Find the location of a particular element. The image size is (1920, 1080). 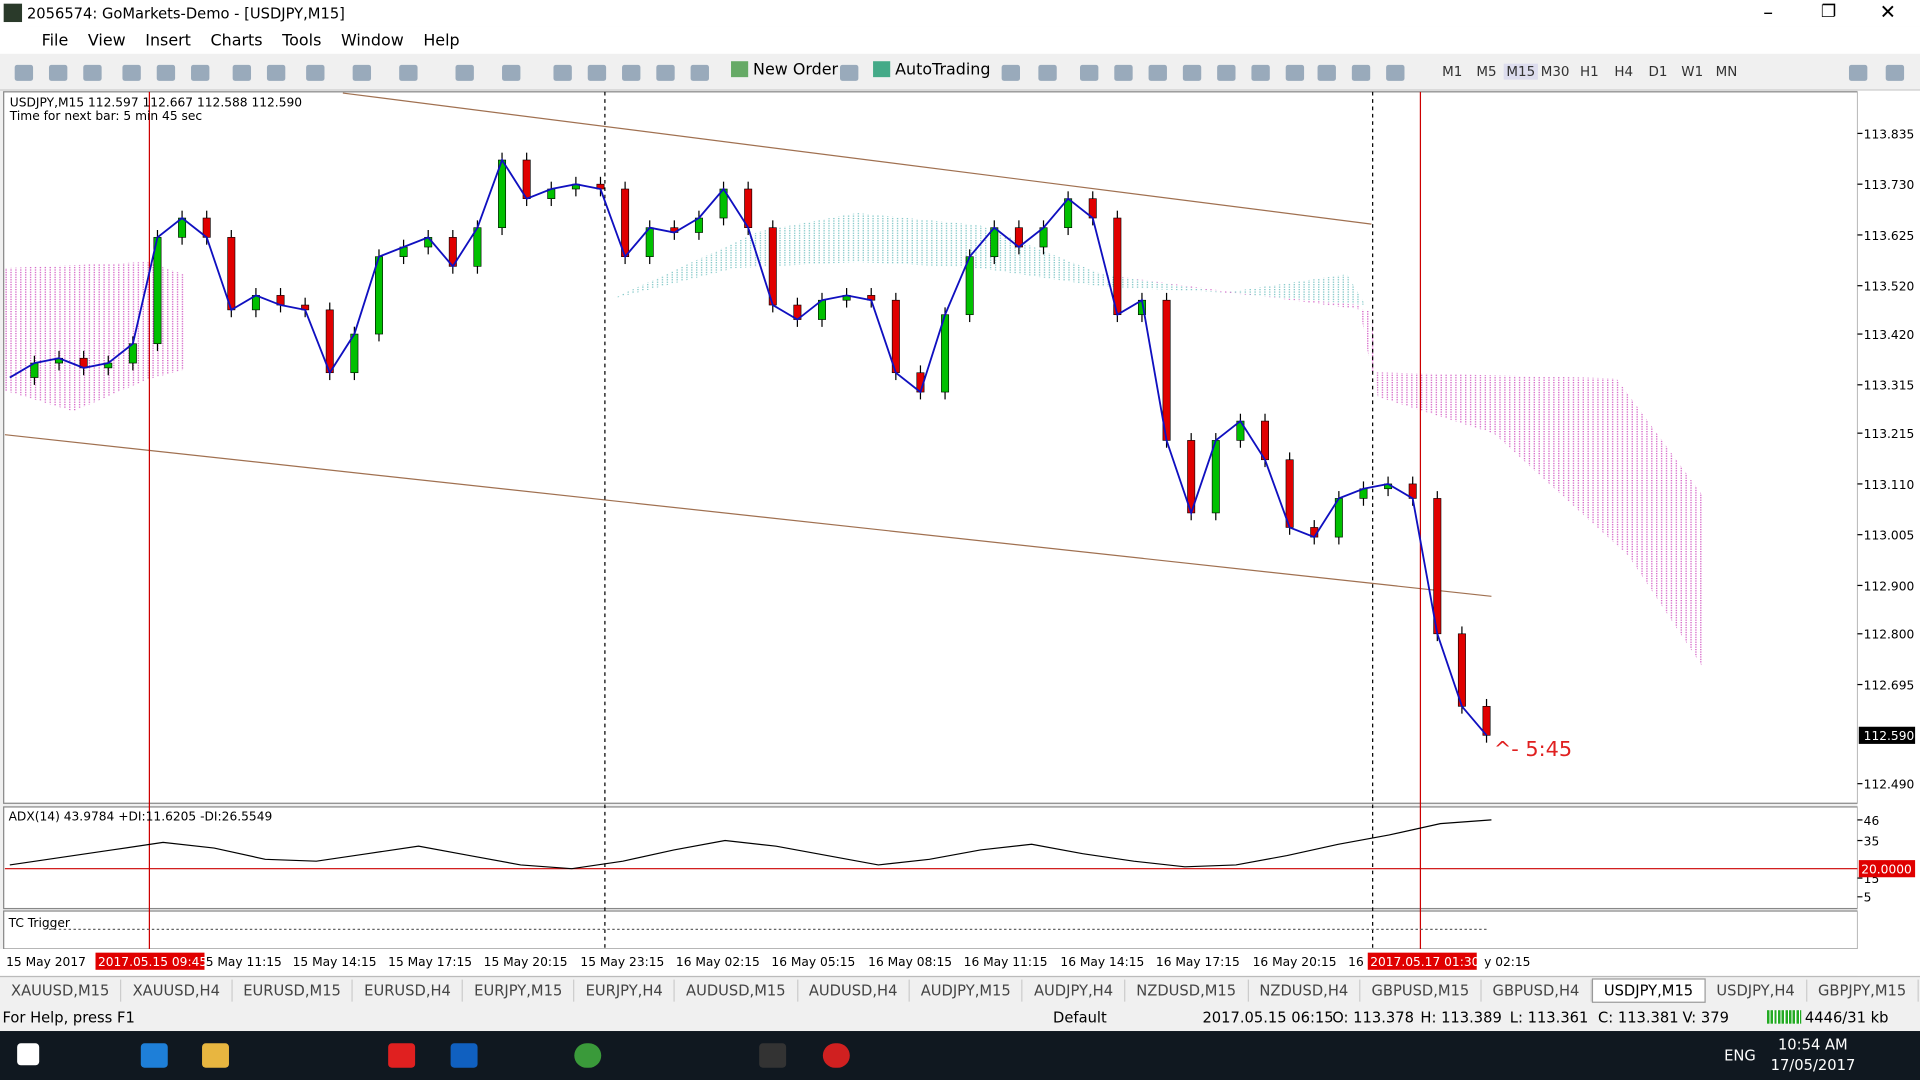

timeframe-button: H4 is located at coordinates (1624, 71).